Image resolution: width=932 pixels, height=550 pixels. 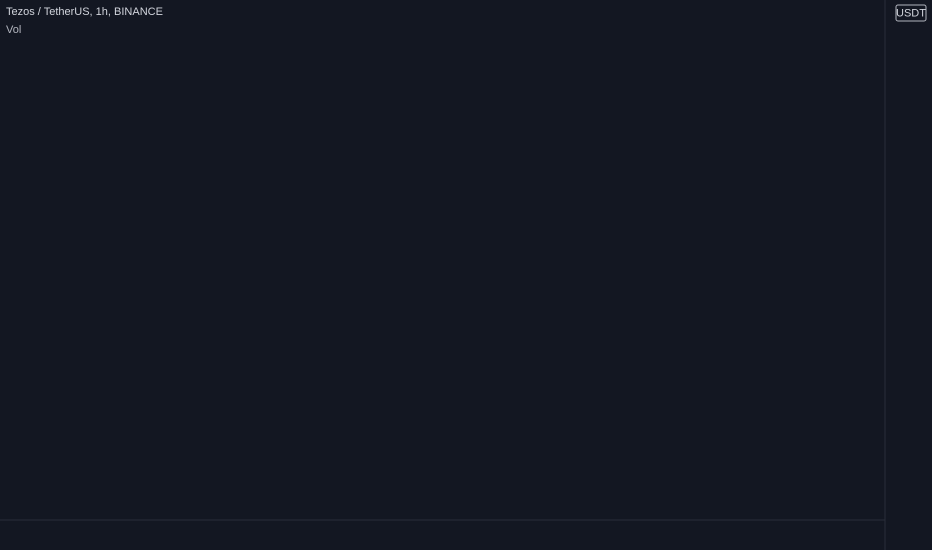 I want to click on currency-box, so click(x=911, y=13).